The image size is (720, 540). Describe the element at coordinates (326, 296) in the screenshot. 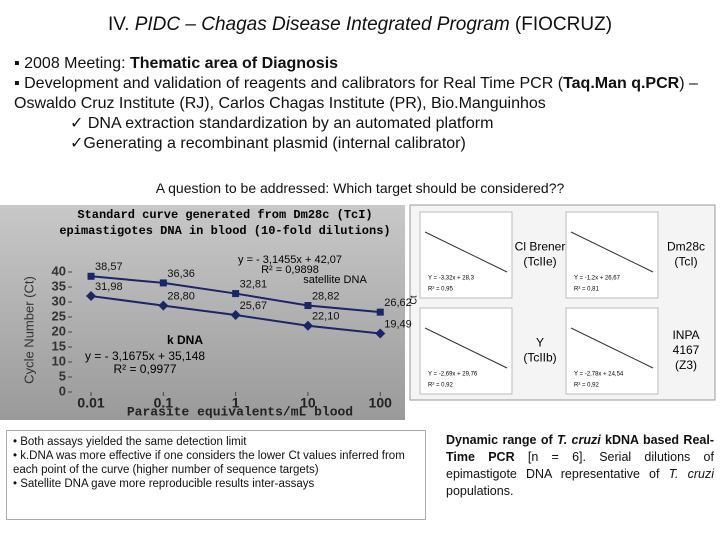

I see `data-label: 28,82` at that location.